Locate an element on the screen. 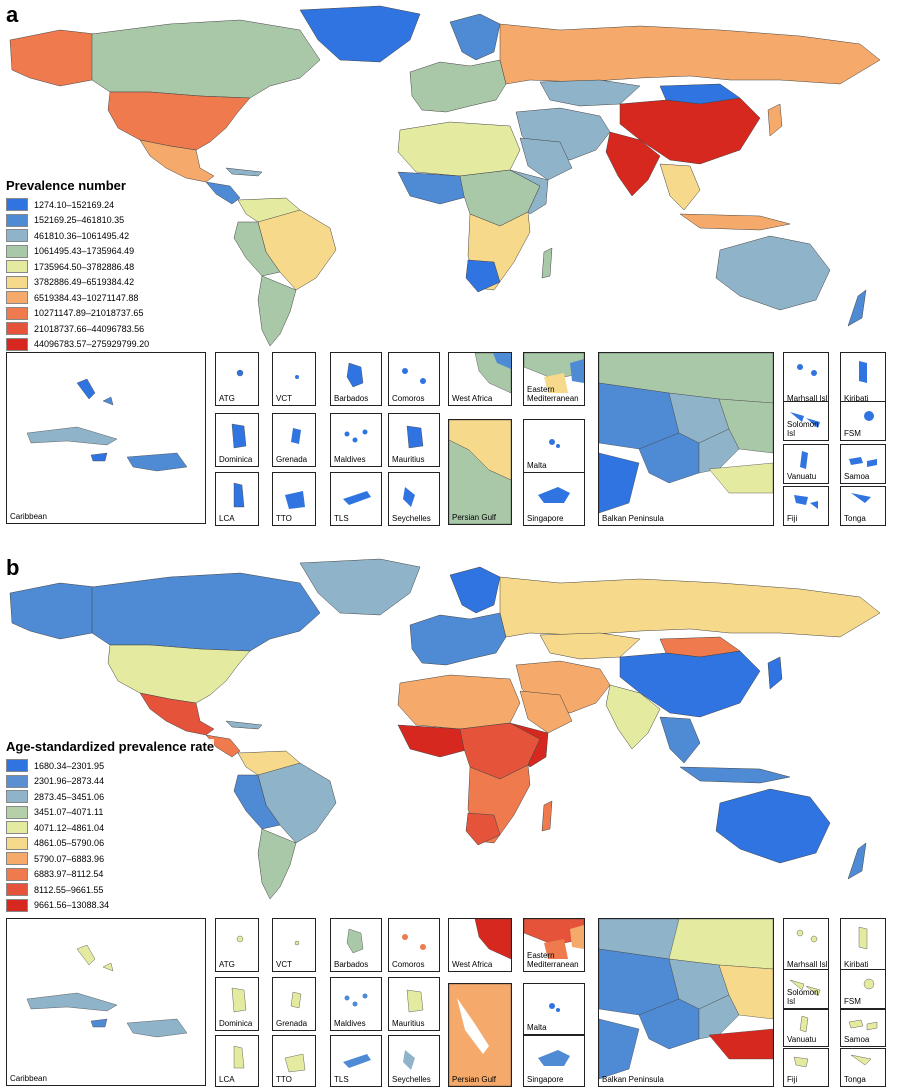 Image resolution: width=900 pixels, height=1087 pixels. inset-label-tto: TTO is located at coordinates (284, 518).